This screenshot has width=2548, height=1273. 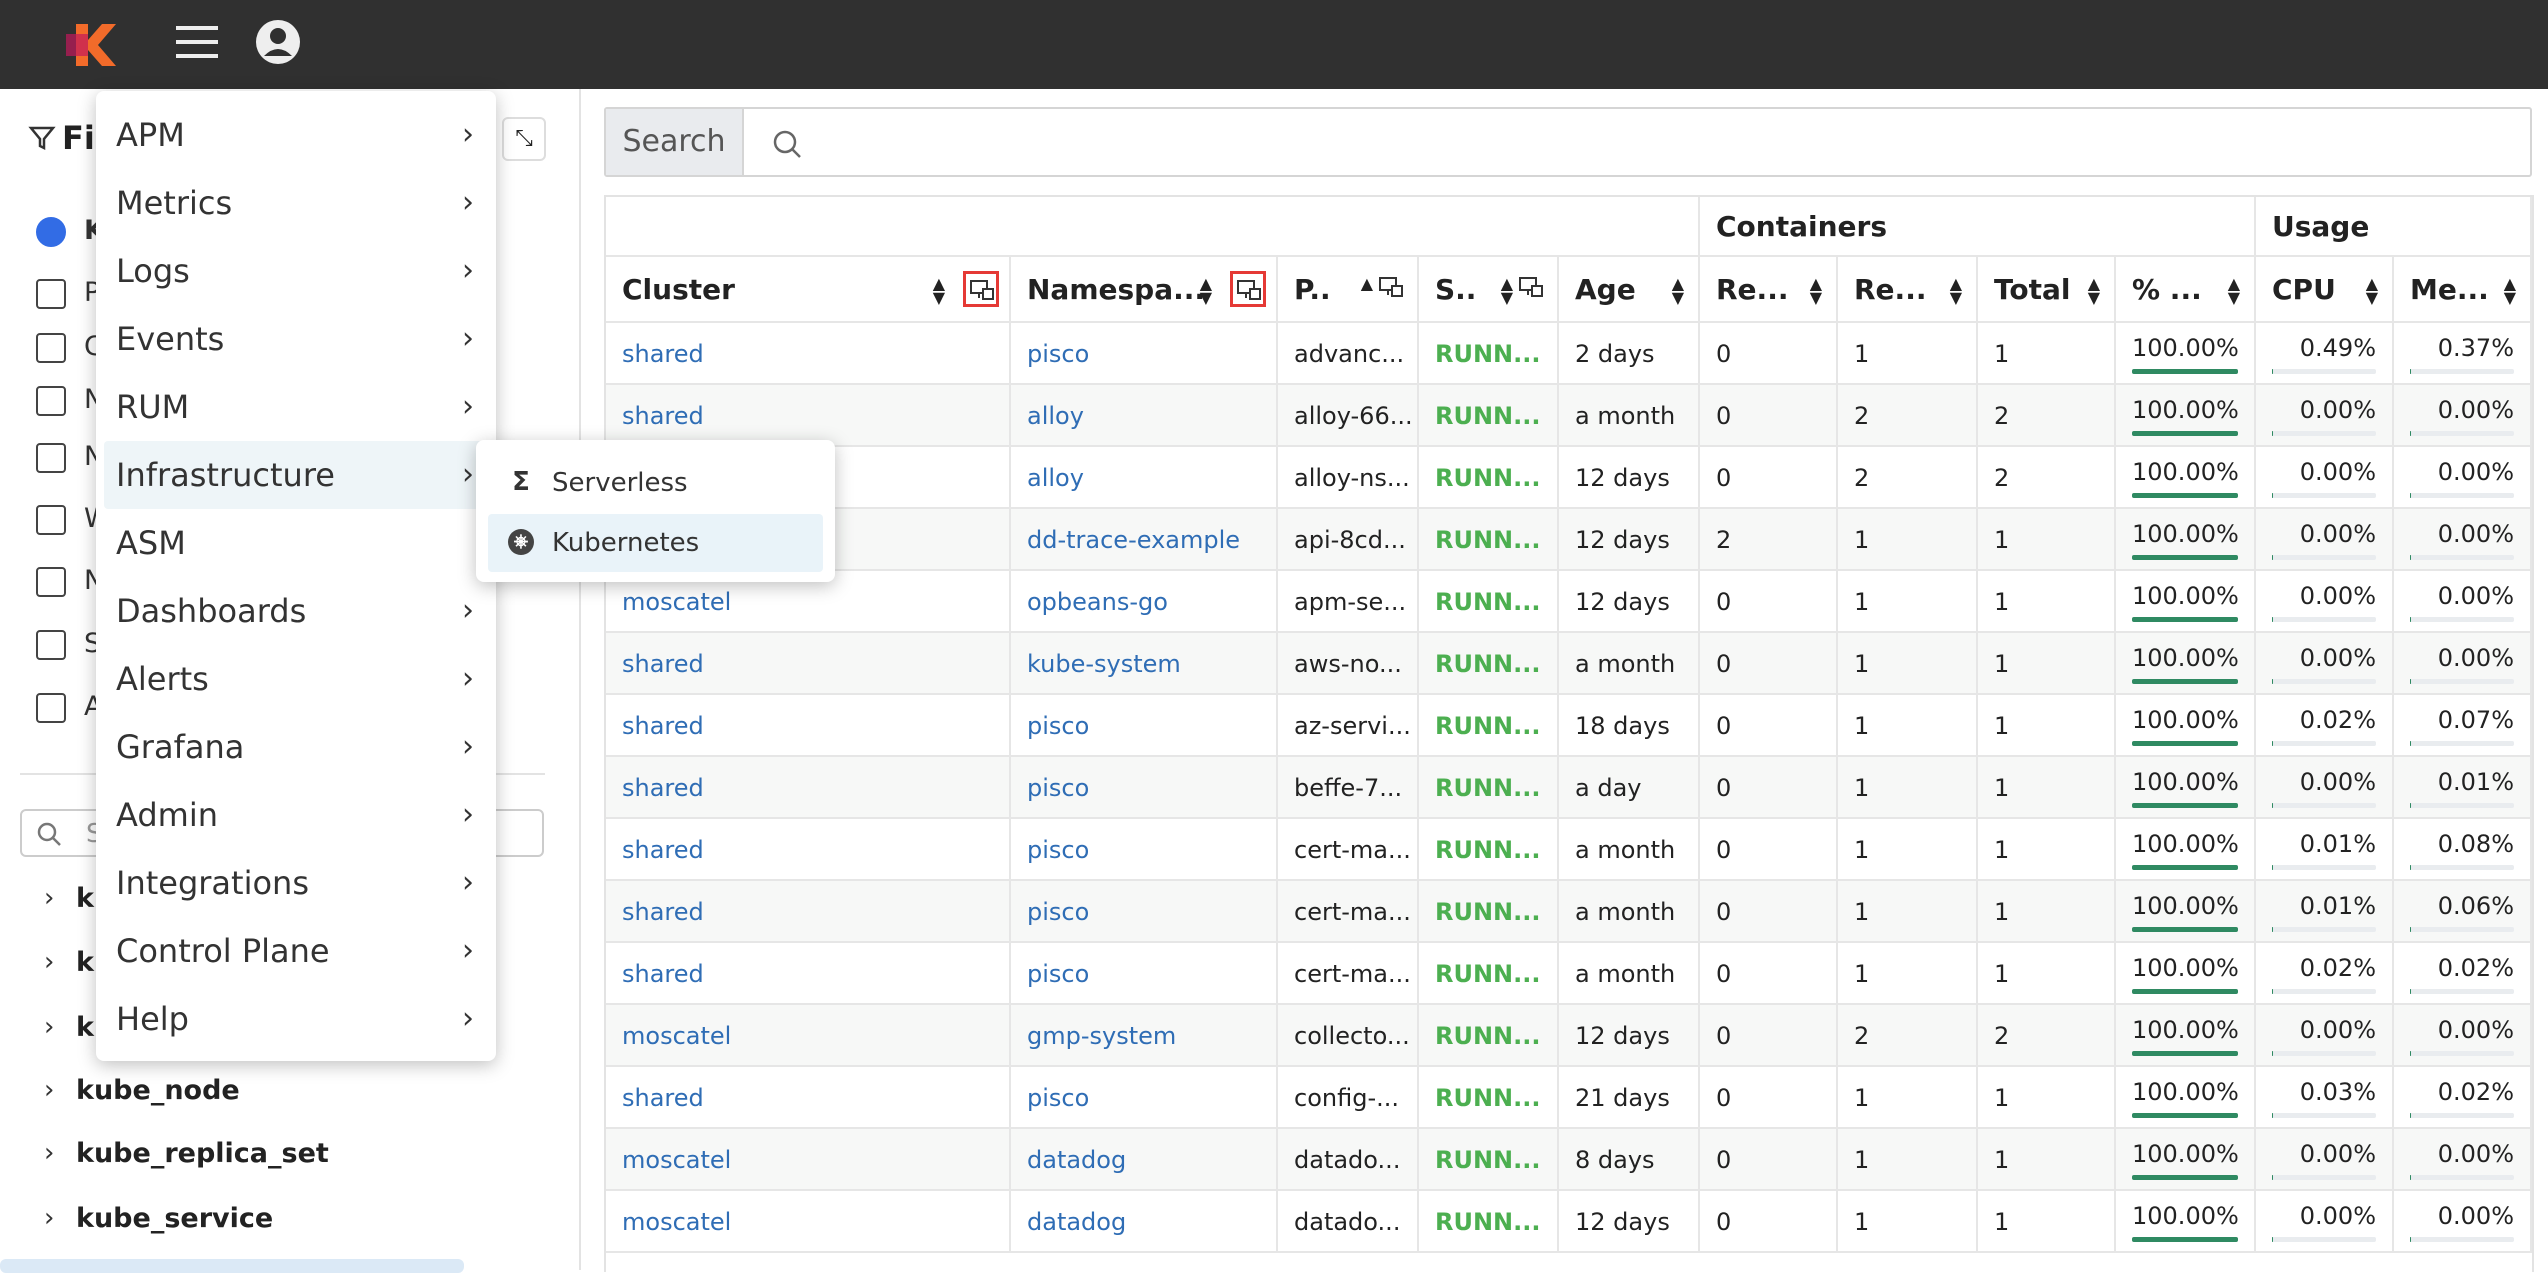 I want to click on submenu-item: Serverless Σ, so click(x=655, y=483).